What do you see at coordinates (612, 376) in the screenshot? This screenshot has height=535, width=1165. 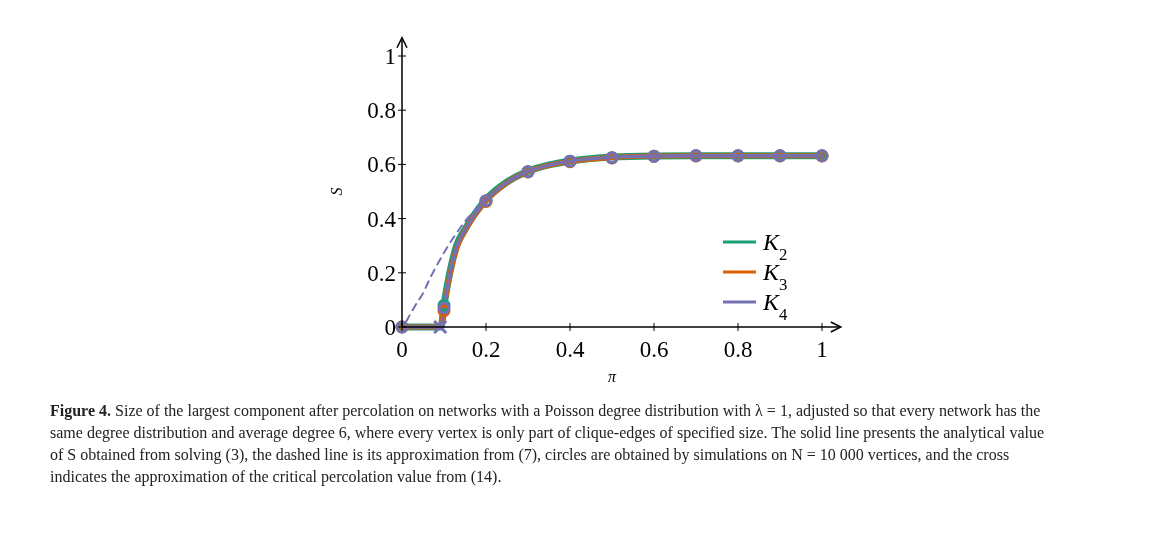 I see `x-axis-title: π` at bounding box center [612, 376].